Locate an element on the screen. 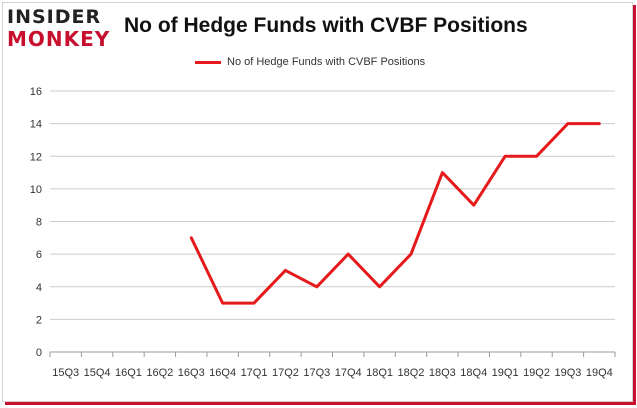 This screenshot has width=637, height=408. chart-title: No of Hedge Funds with CVBF Positions is located at coordinates (326, 25).